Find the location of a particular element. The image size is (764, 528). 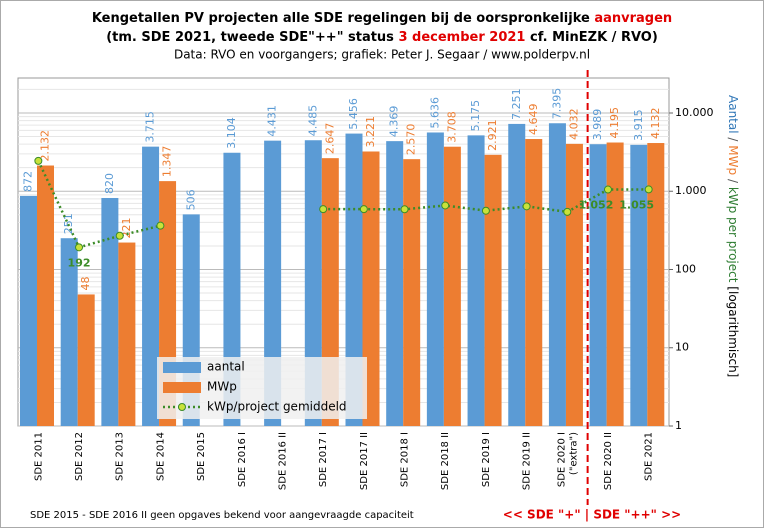

x-tick-label: SDE 2018 II is located at coordinates (445, 461).